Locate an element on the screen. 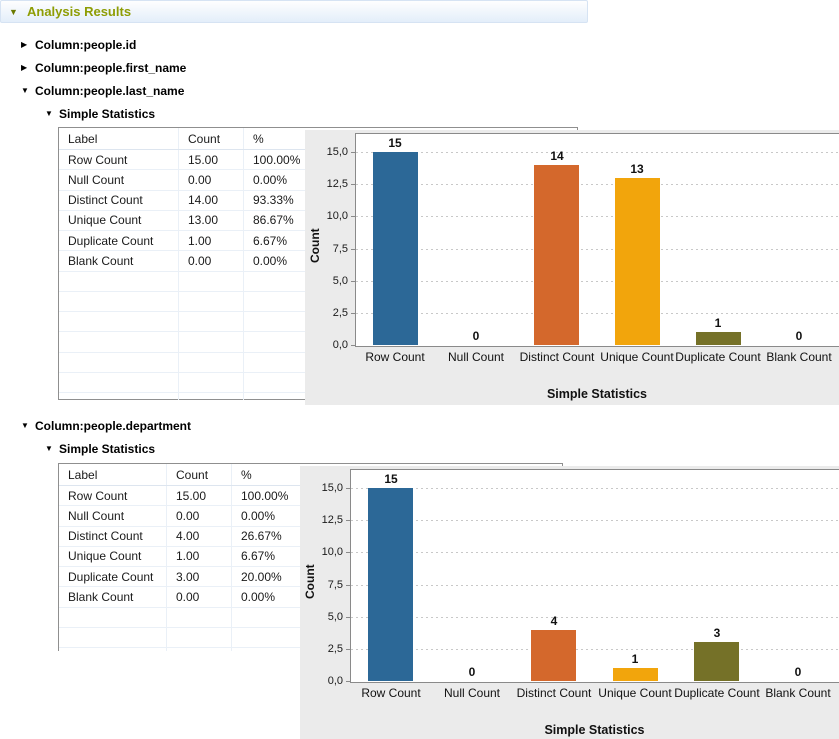 The width and height of the screenshot is (839, 739). x-axis-title: Simple Statistics is located at coordinates (597, 394).